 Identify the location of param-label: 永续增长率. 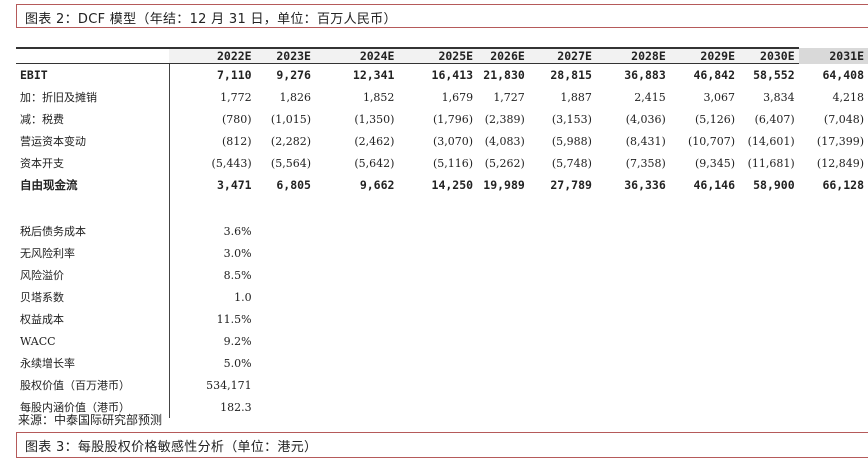
(93, 363).